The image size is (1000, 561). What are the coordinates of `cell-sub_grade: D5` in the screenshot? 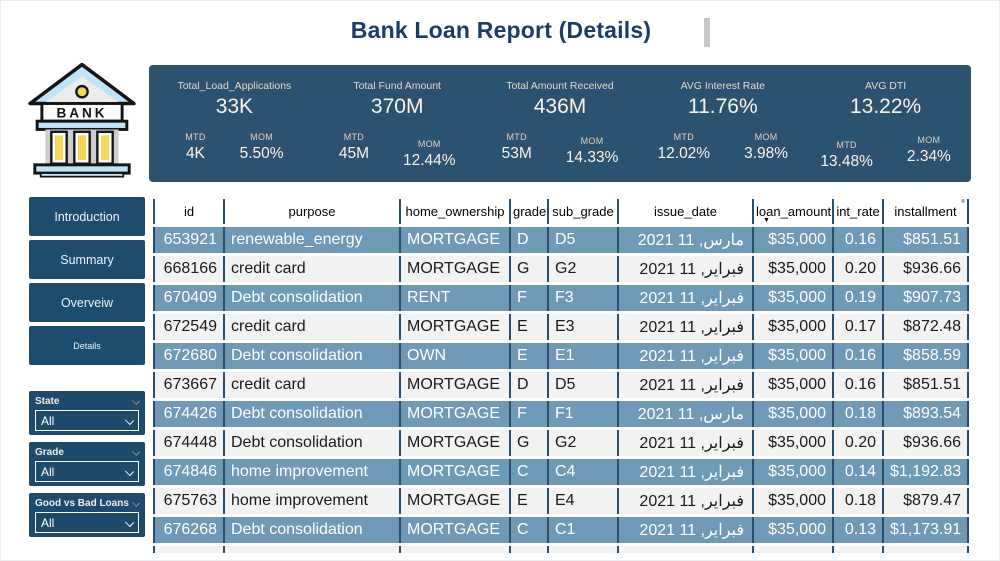 It's located at (582, 240).